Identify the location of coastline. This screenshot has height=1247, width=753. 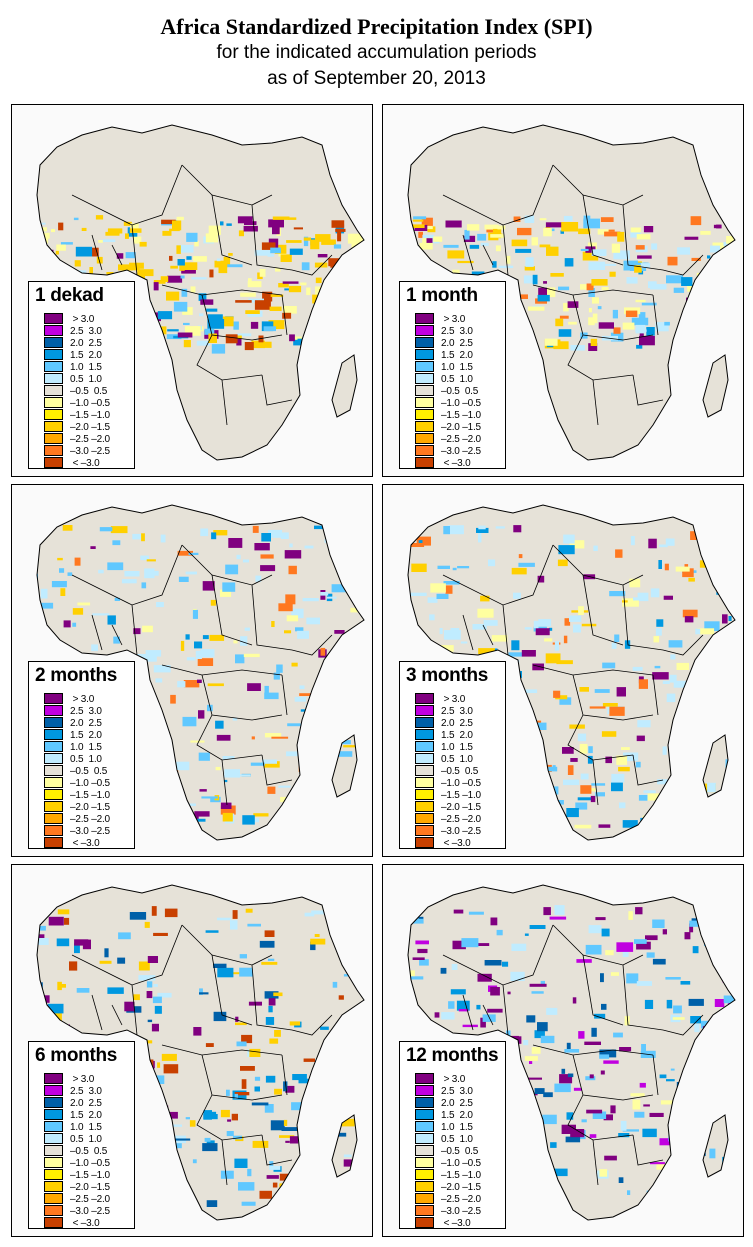
(571, 672).